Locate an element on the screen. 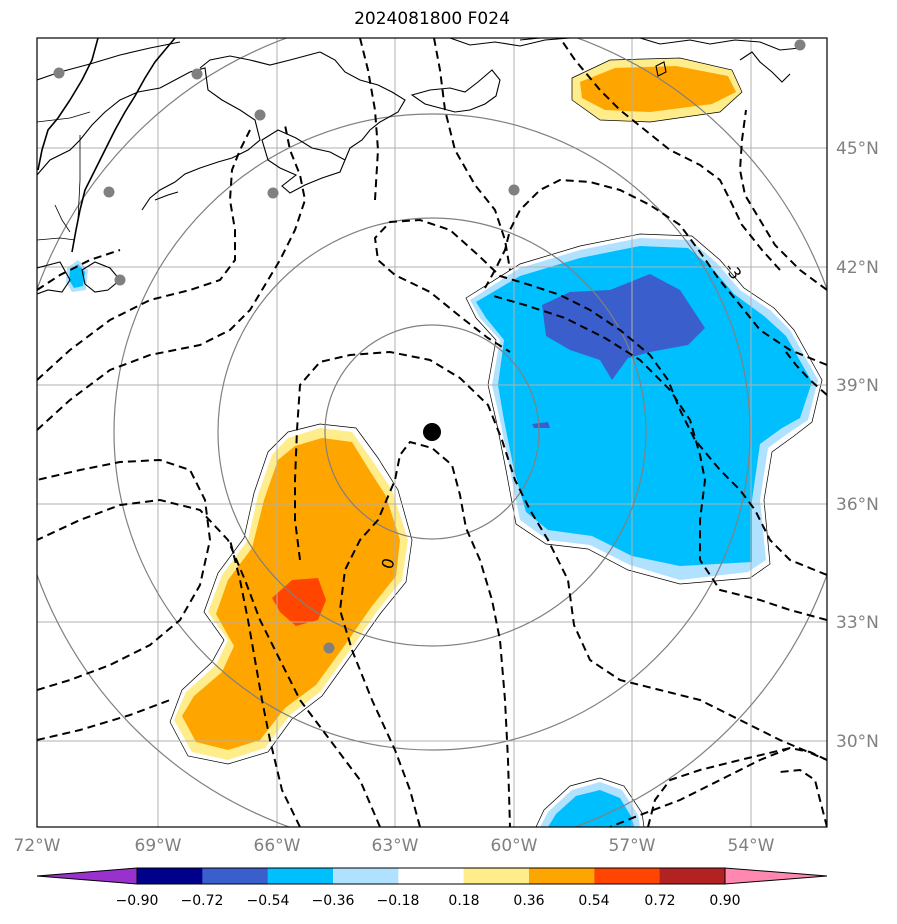 The height and width of the screenshot is (924, 897). colorbar-tick-label: 0.72 is located at coordinates (659, 901).